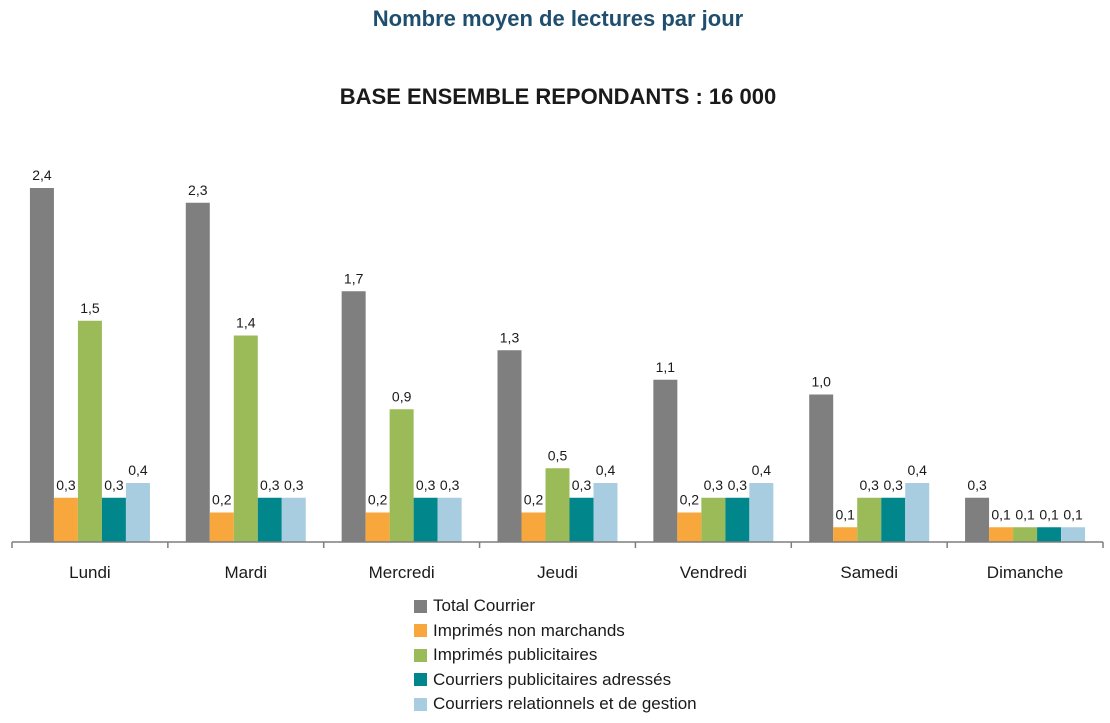 Image resolution: width=1110 pixels, height=723 pixels. What do you see at coordinates (1001, 534) in the screenshot?
I see `bar-imprimes-non-marchands-dimanche` at bounding box center [1001, 534].